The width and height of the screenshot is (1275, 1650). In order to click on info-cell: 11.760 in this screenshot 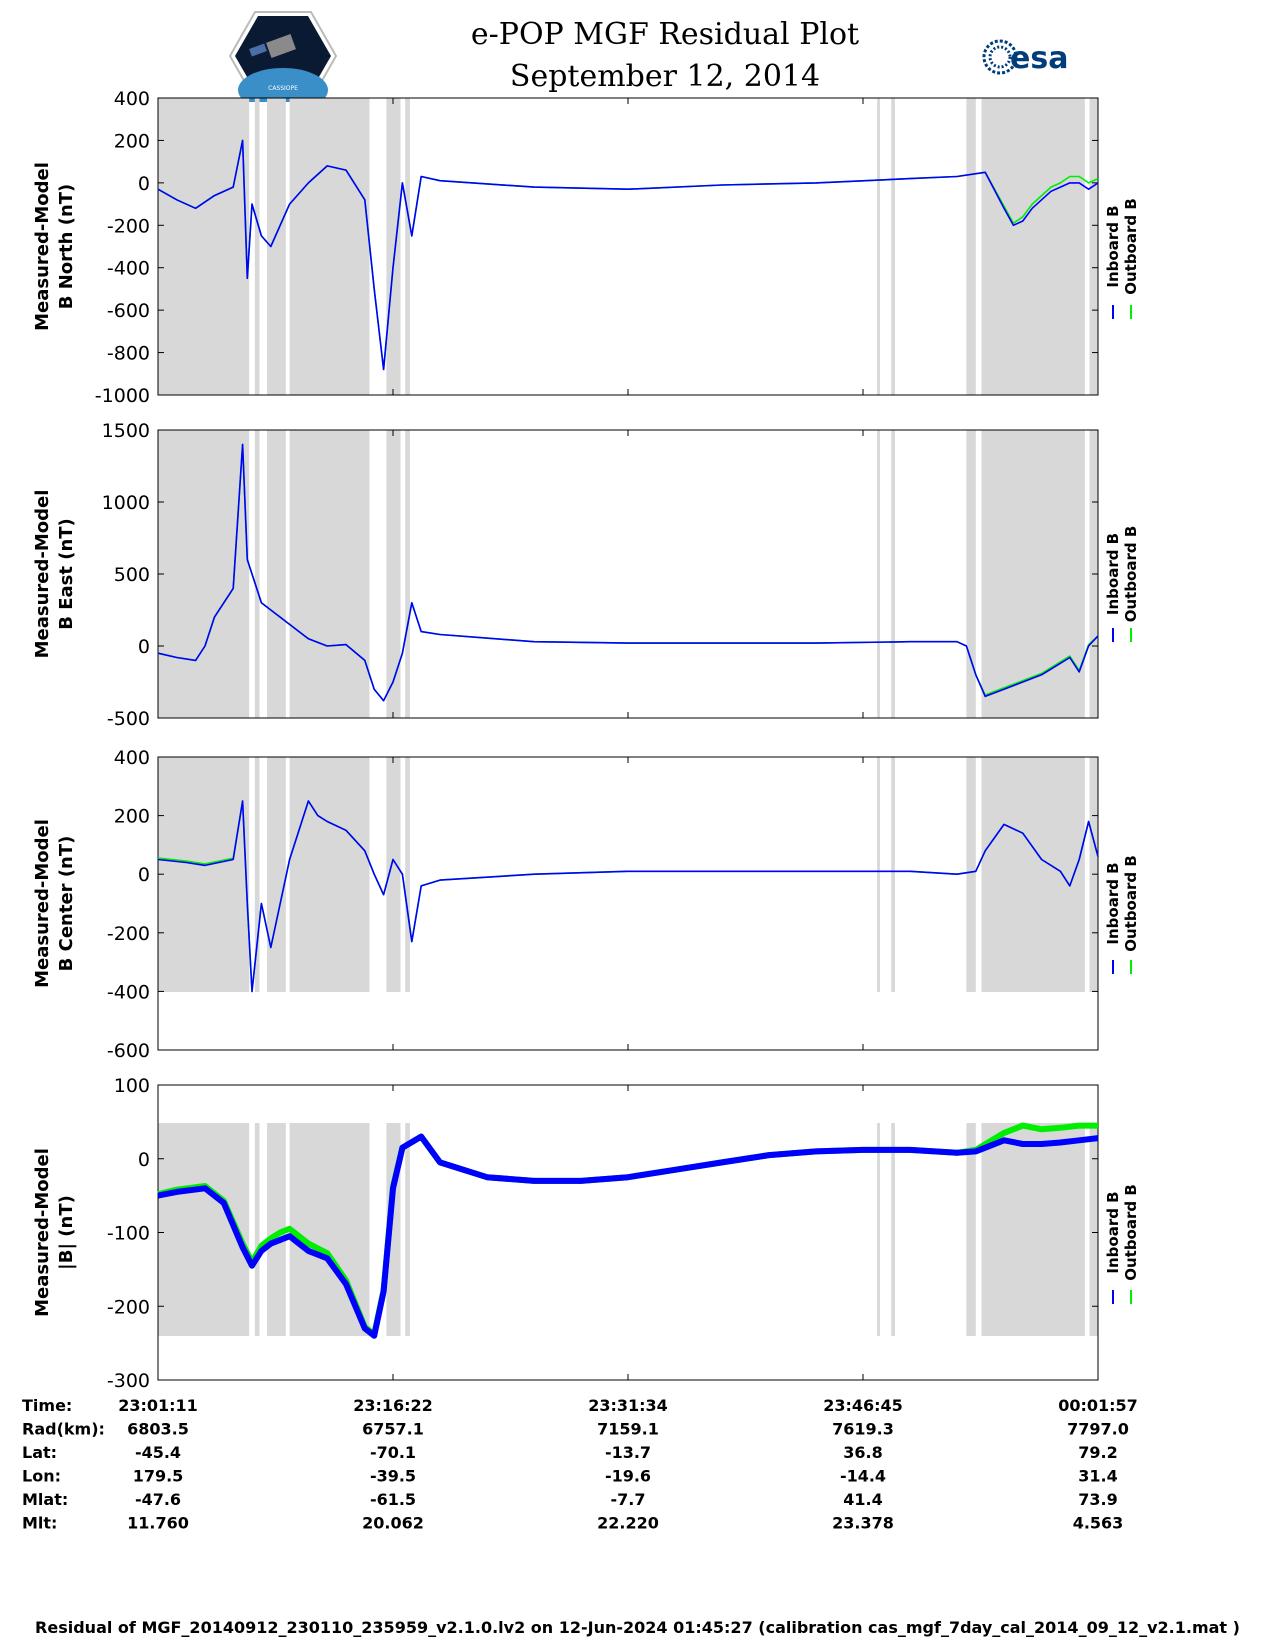, I will do `click(158, 1523)`.